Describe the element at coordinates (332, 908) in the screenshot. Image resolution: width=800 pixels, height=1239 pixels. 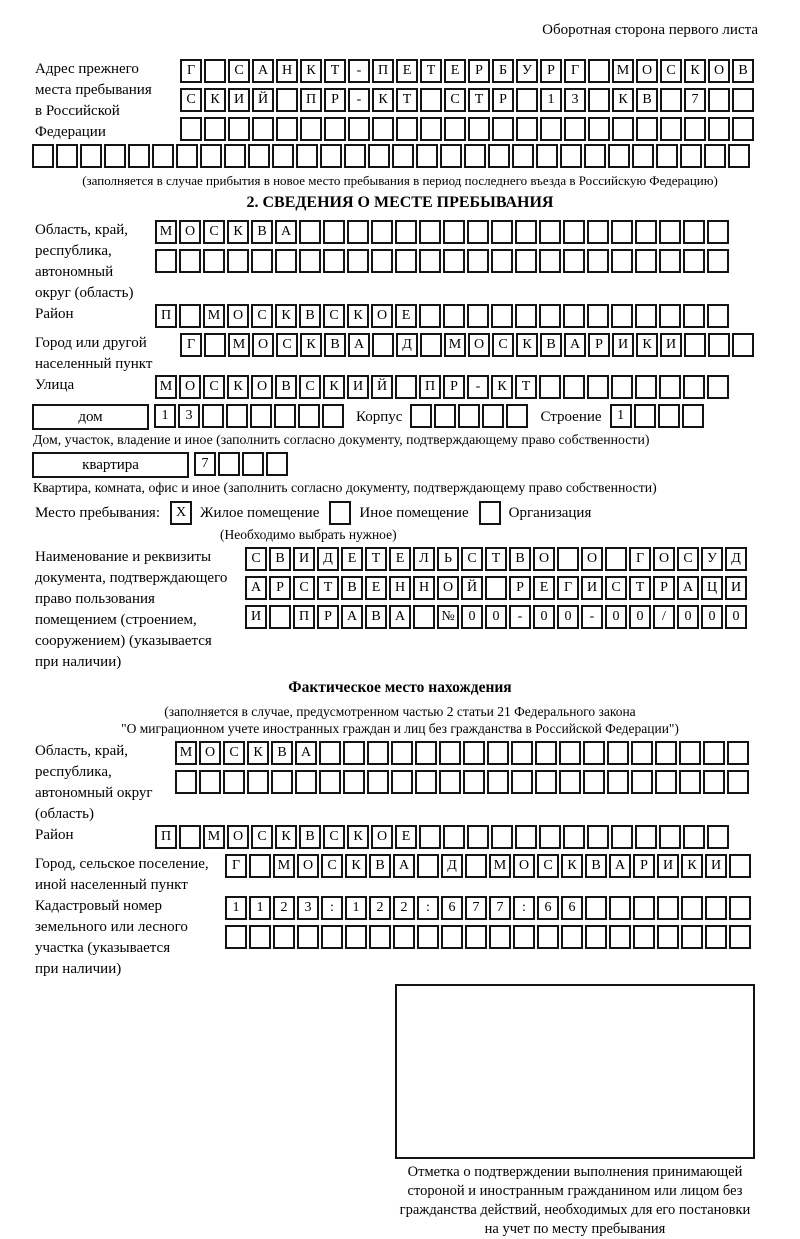
I see `char-cell: :` at that location.